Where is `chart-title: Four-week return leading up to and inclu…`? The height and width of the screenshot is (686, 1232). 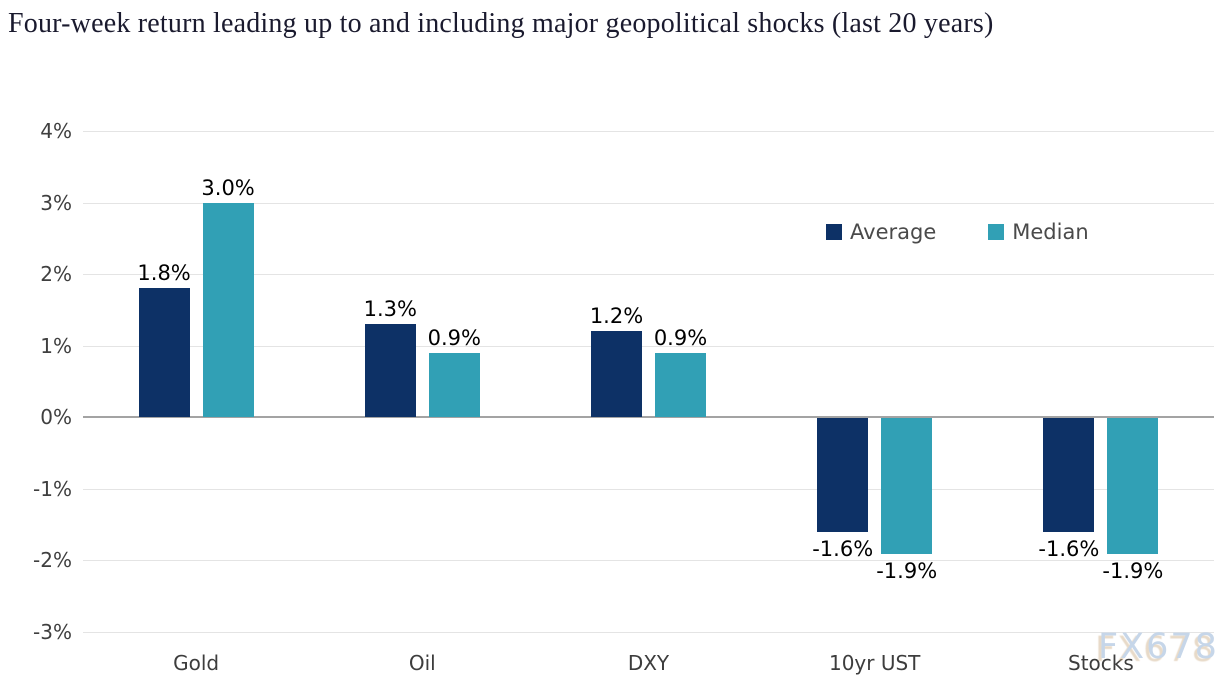 chart-title: Four-week return leading up to and inclu… is located at coordinates (501, 23).